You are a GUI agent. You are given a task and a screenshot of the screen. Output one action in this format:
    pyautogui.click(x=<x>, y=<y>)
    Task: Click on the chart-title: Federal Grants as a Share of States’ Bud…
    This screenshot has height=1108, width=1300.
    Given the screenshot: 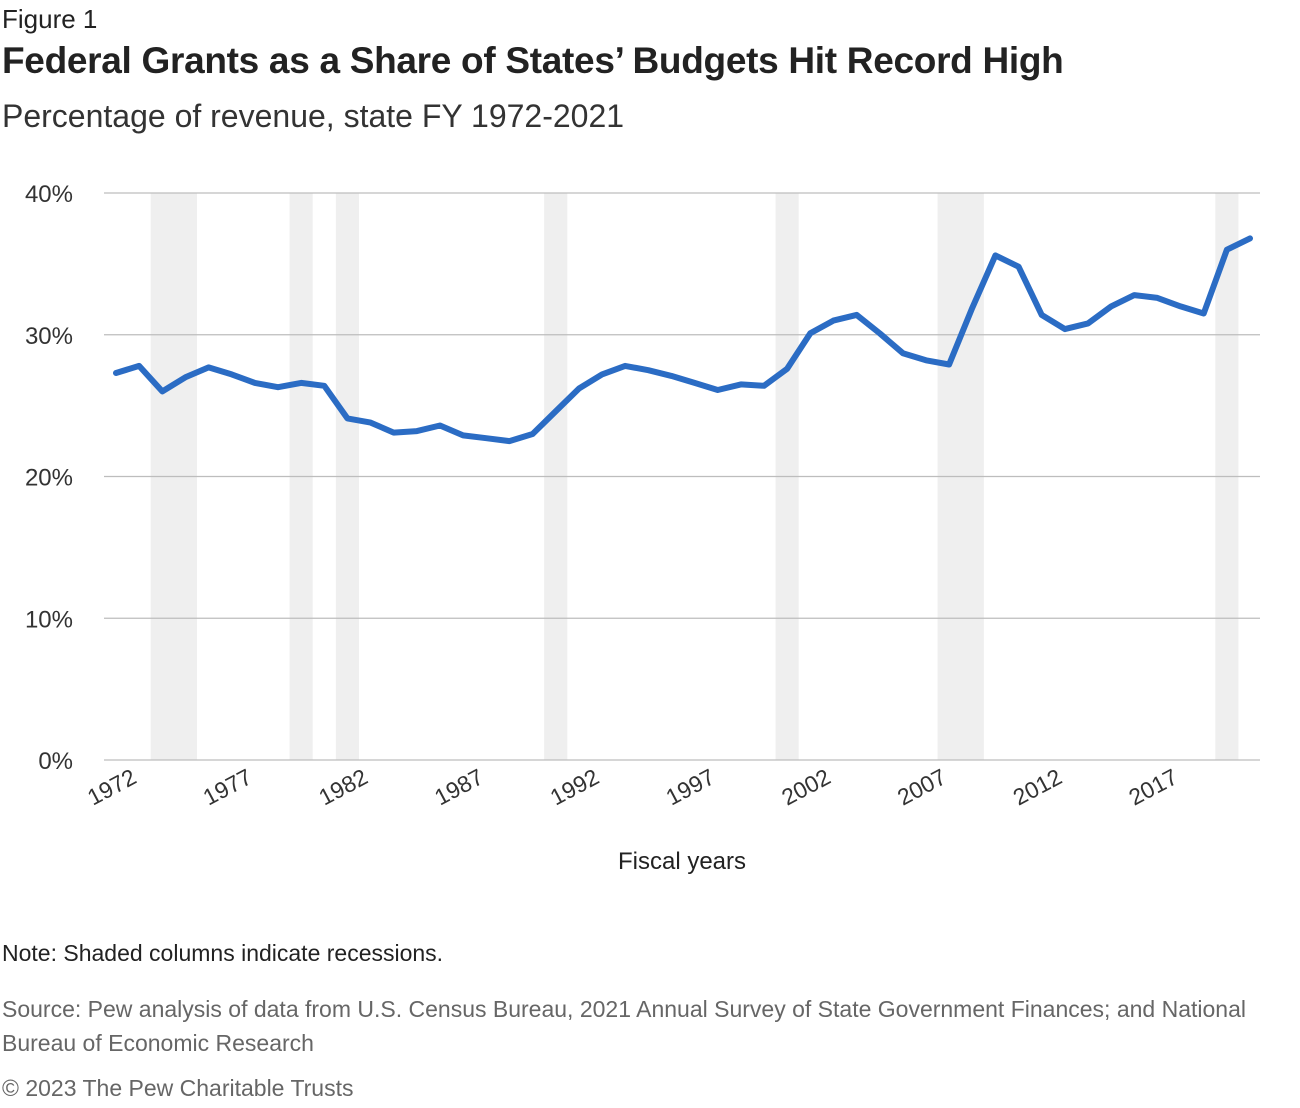 What is the action you would take?
    pyautogui.click(x=533, y=60)
    